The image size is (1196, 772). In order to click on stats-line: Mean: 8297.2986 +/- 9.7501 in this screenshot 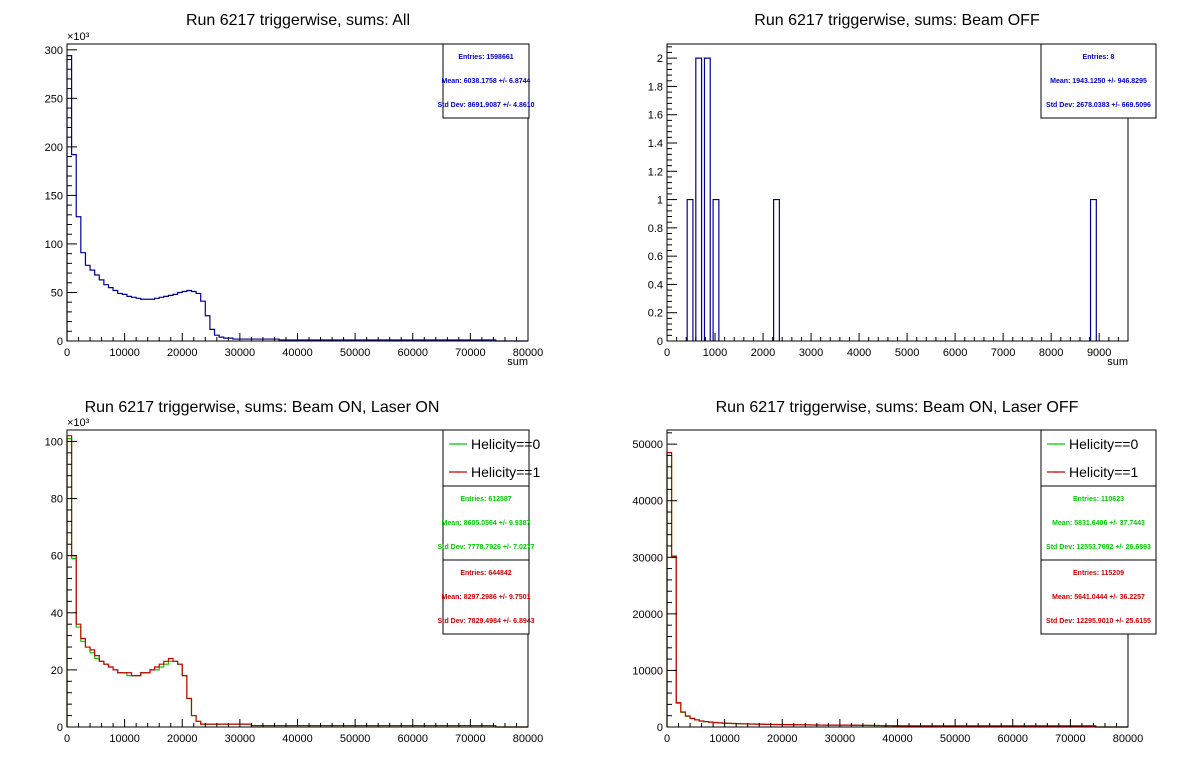, I will do `click(486, 597)`.